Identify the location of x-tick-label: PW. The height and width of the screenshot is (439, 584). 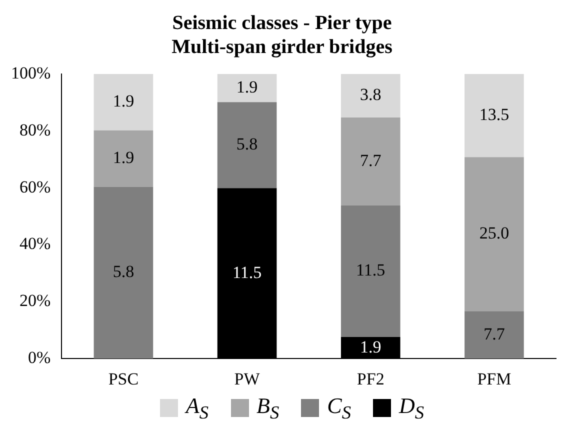
(247, 378).